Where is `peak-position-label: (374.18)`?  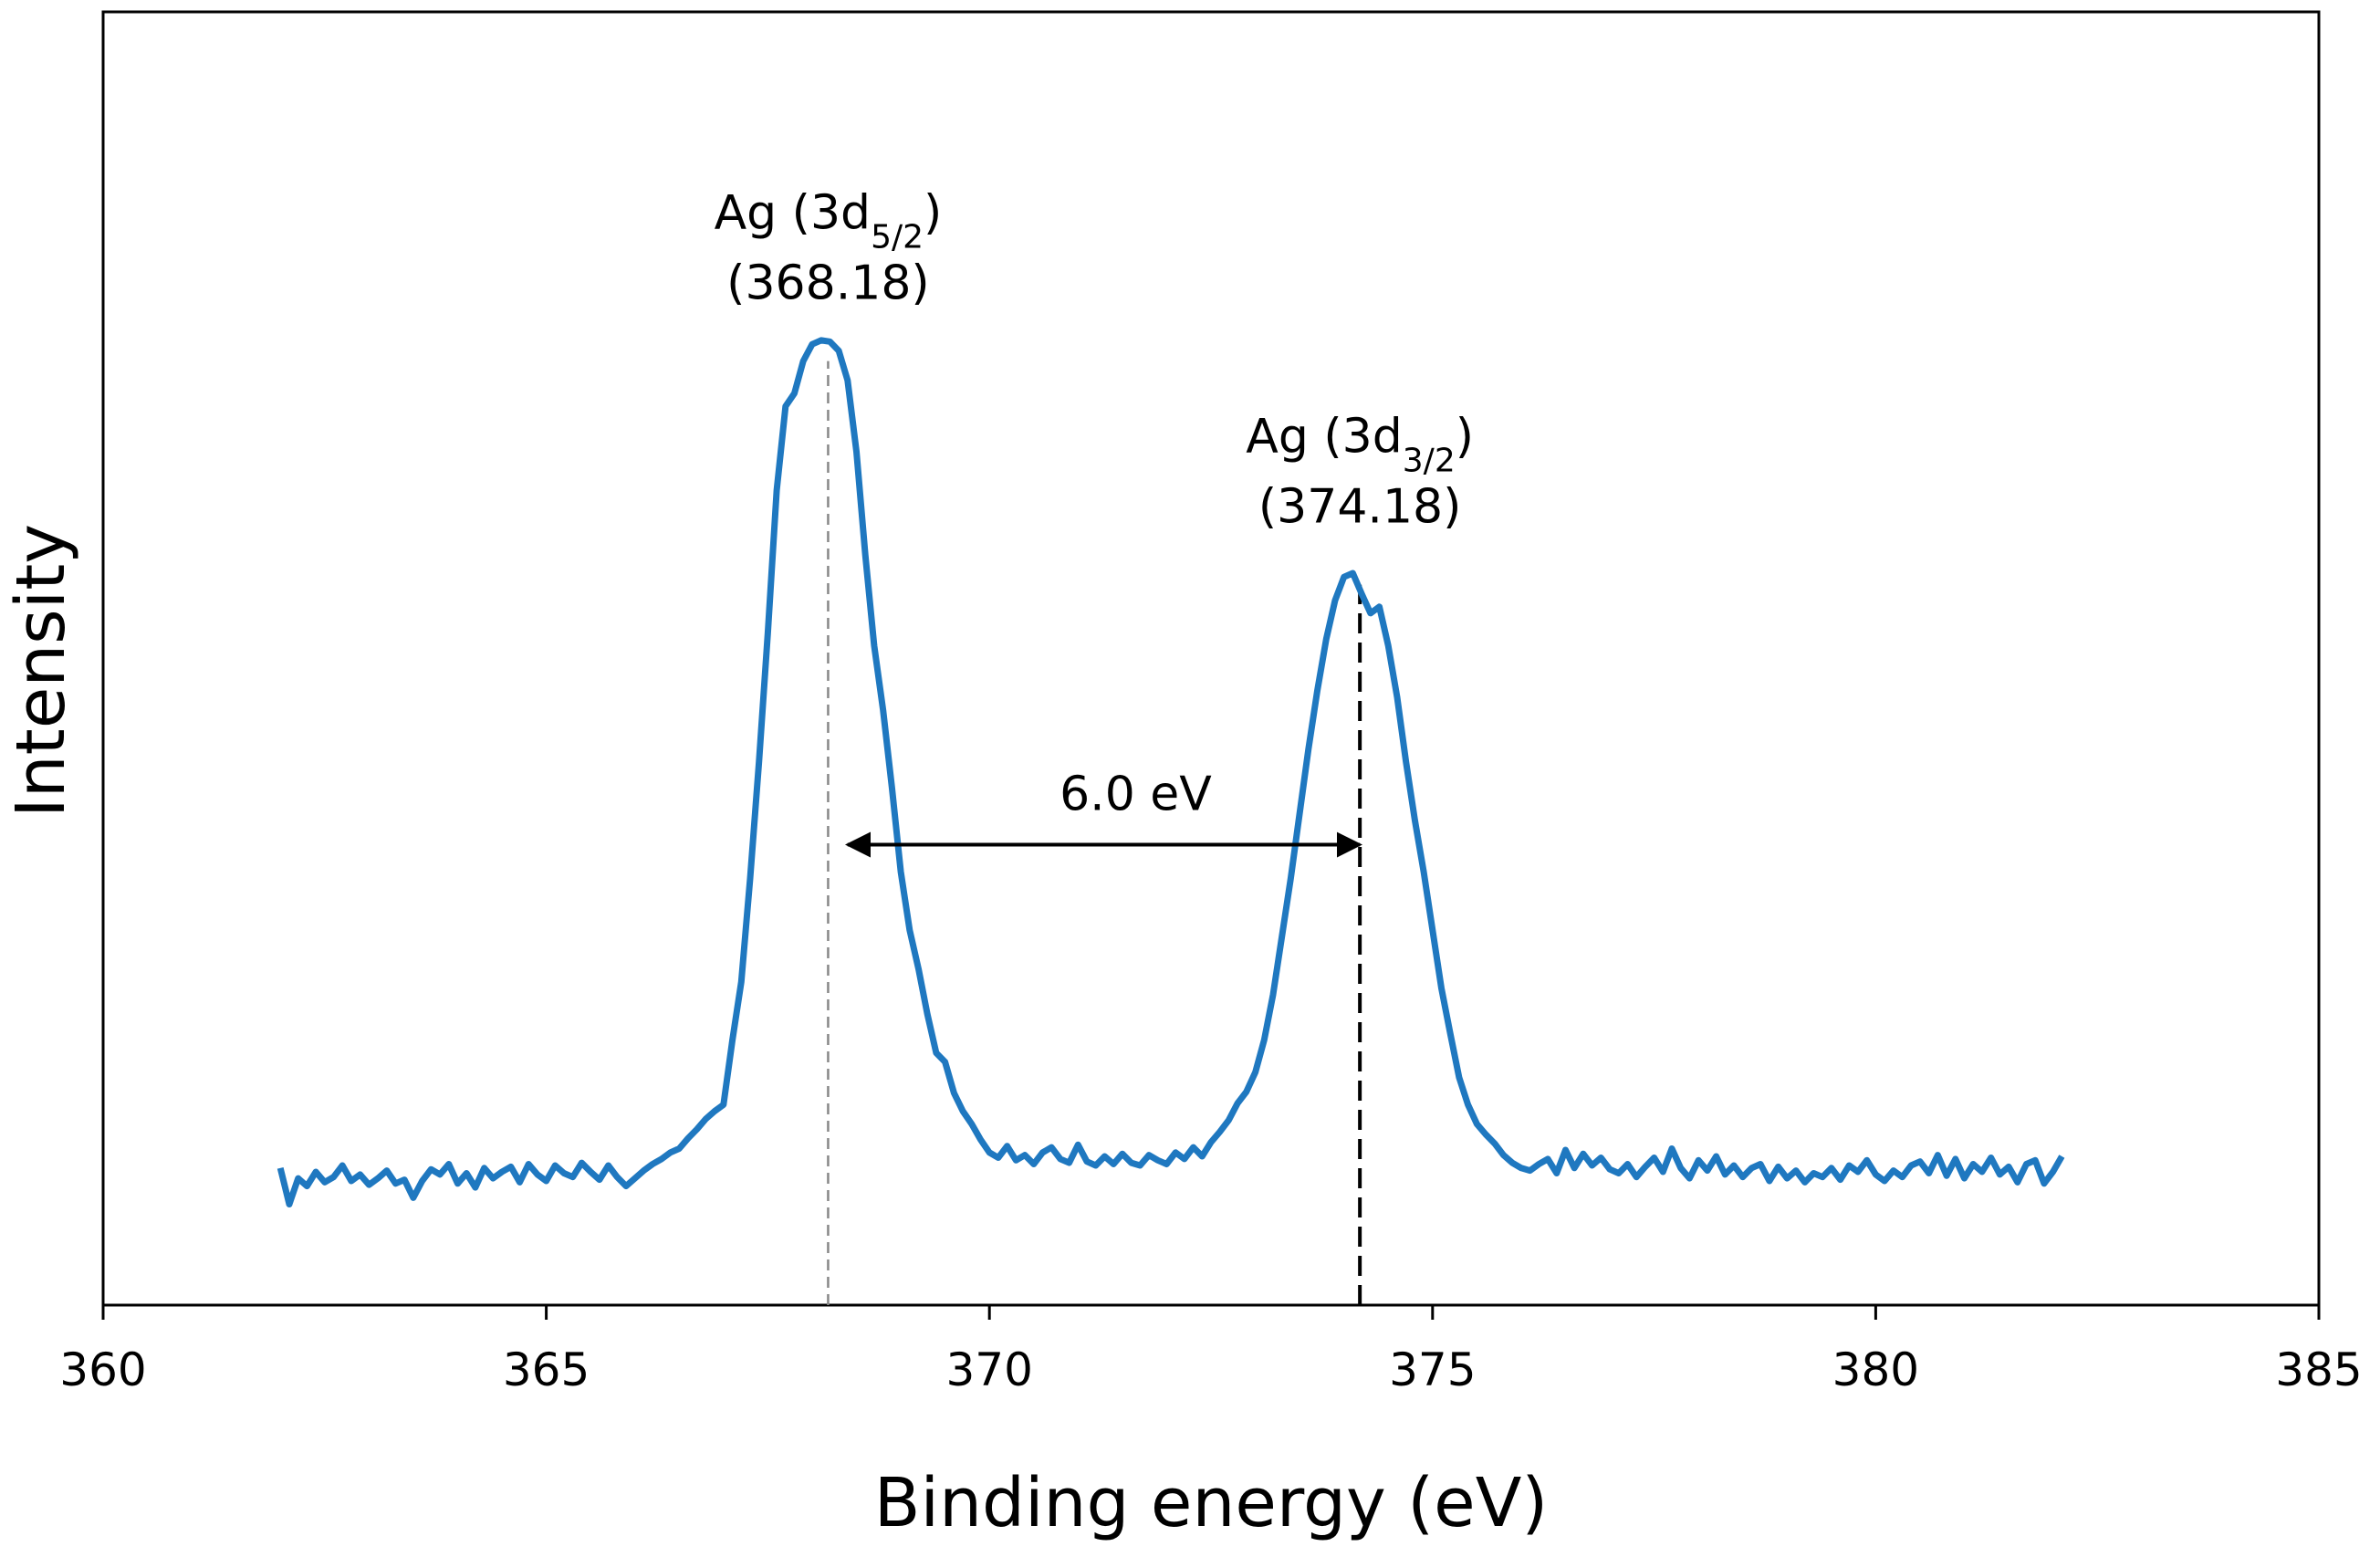
peak-position-label: (374.18) is located at coordinates (1360, 507).